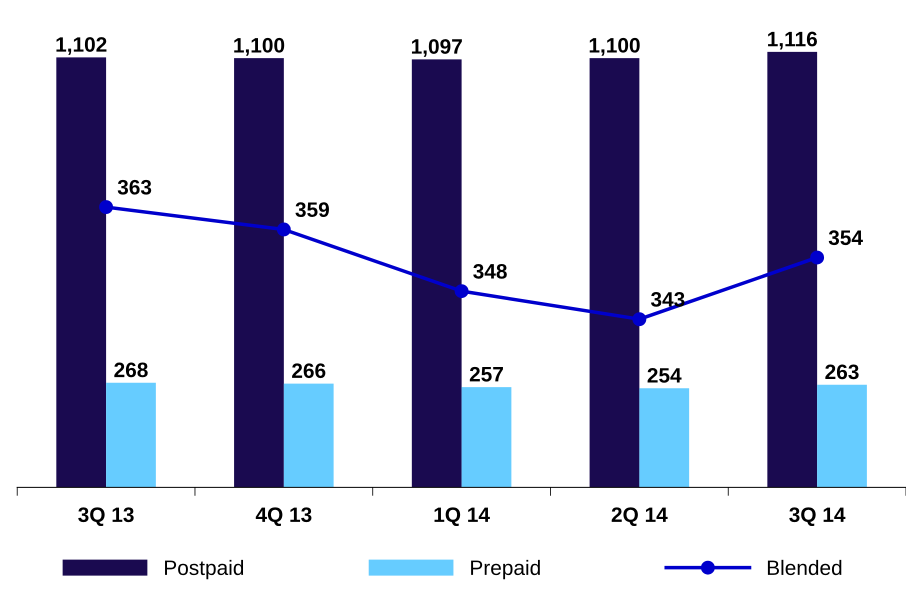 This screenshot has height=598, width=906. What do you see at coordinates (792, 41) in the screenshot?
I see `data-label: 1,116` at bounding box center [792, 41].